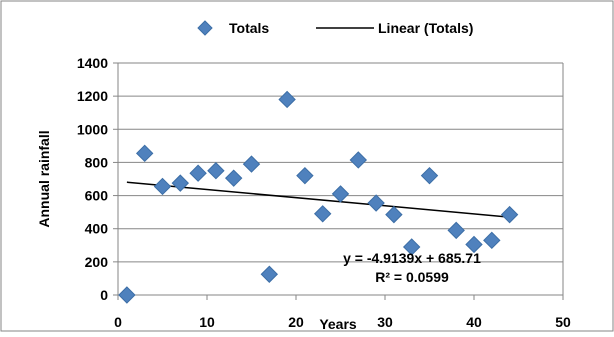 The height and width of the screenshot is (337, 614). I want to click on legend-trend-label: Linear (Totals), so click(425, 28).